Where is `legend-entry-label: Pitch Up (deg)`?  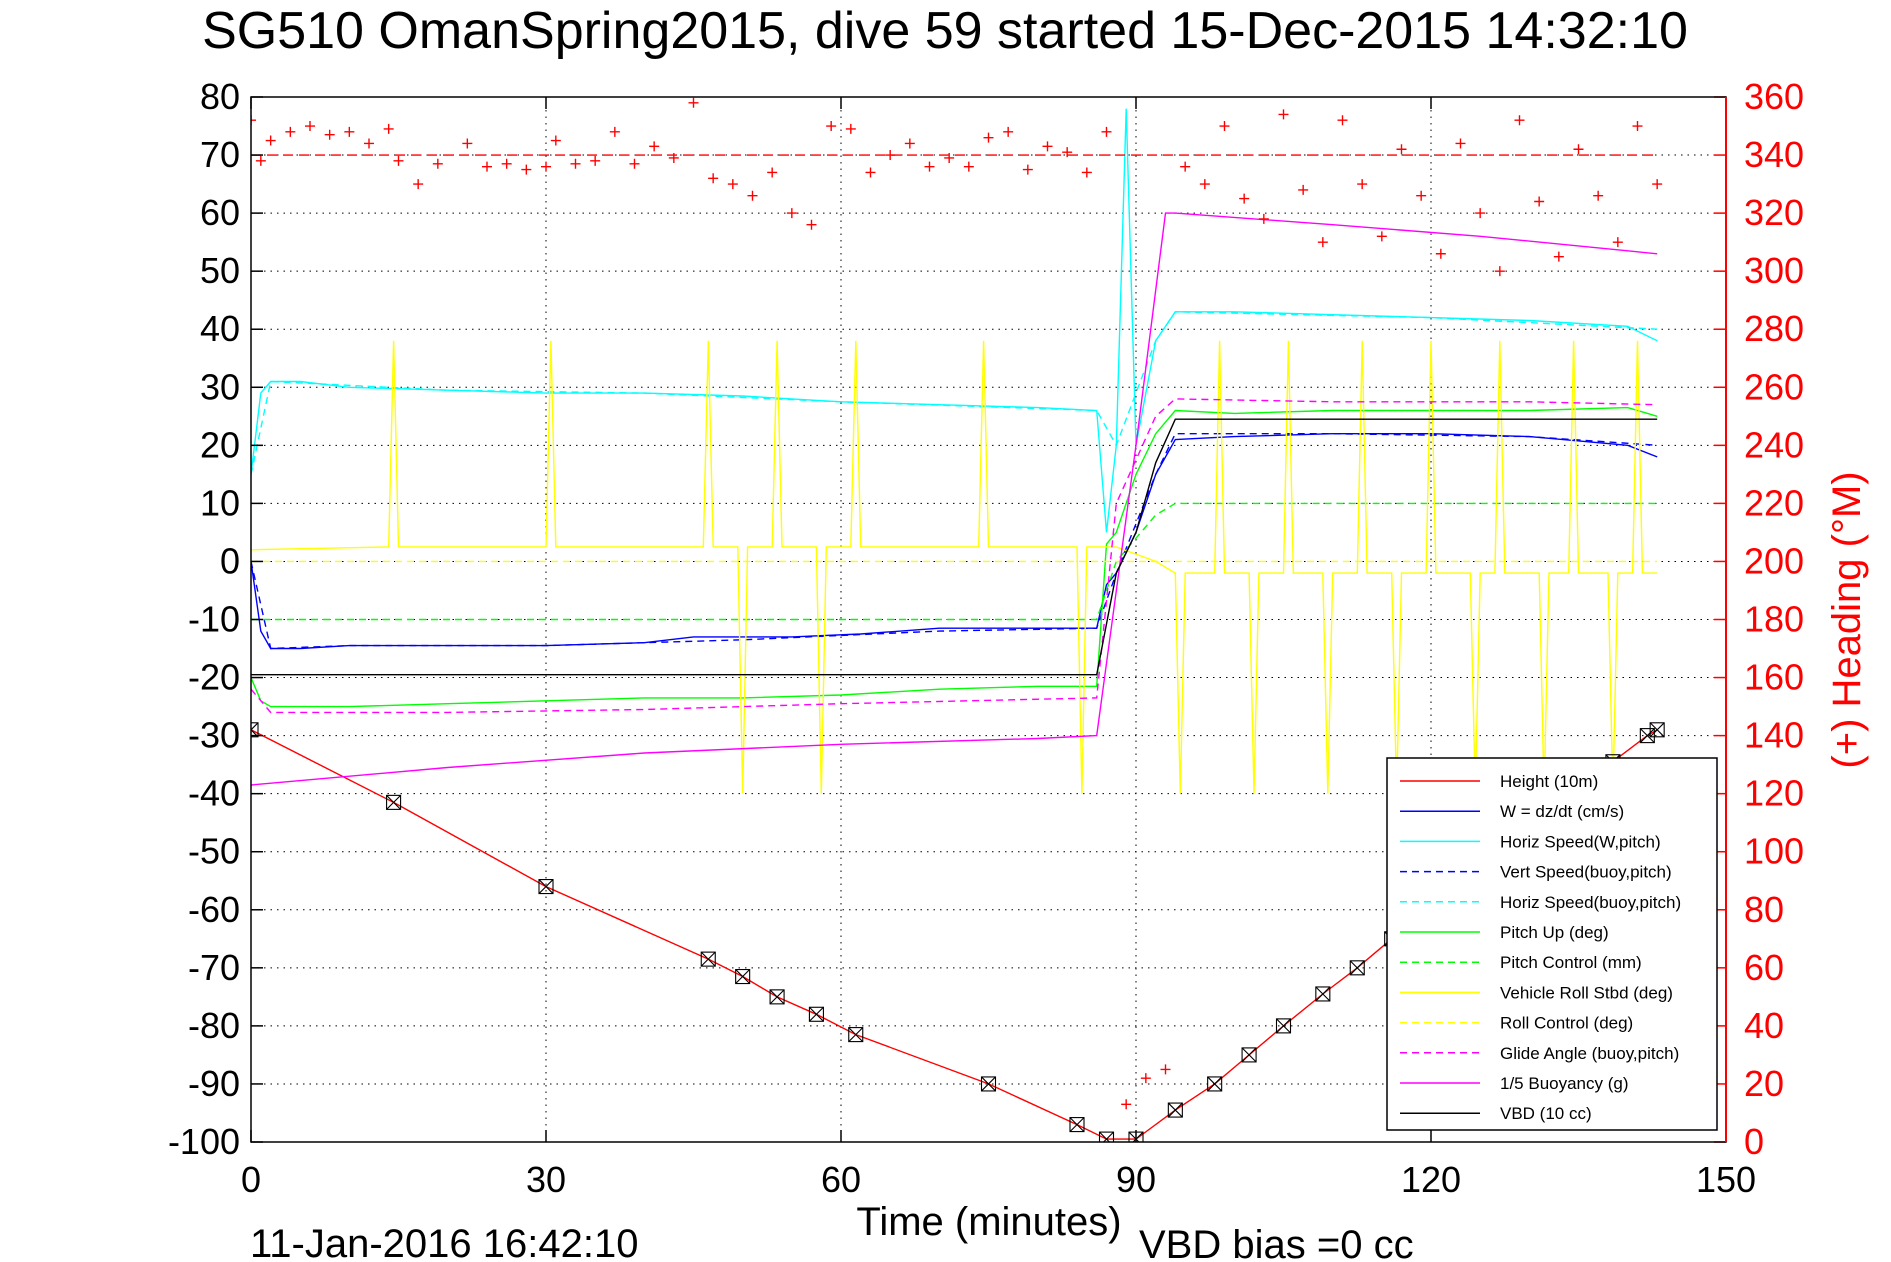
legend-entry-label: Pitch Up (deg) is located at coordinates (1554, 932).